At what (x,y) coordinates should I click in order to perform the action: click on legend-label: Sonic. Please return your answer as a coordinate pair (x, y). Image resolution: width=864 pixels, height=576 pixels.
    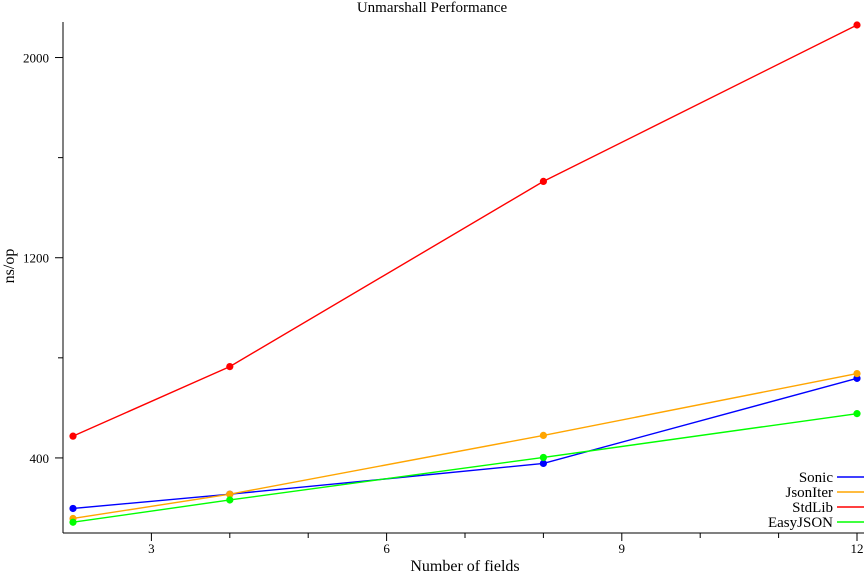
    Looking at the image, I should click on (816, 478).